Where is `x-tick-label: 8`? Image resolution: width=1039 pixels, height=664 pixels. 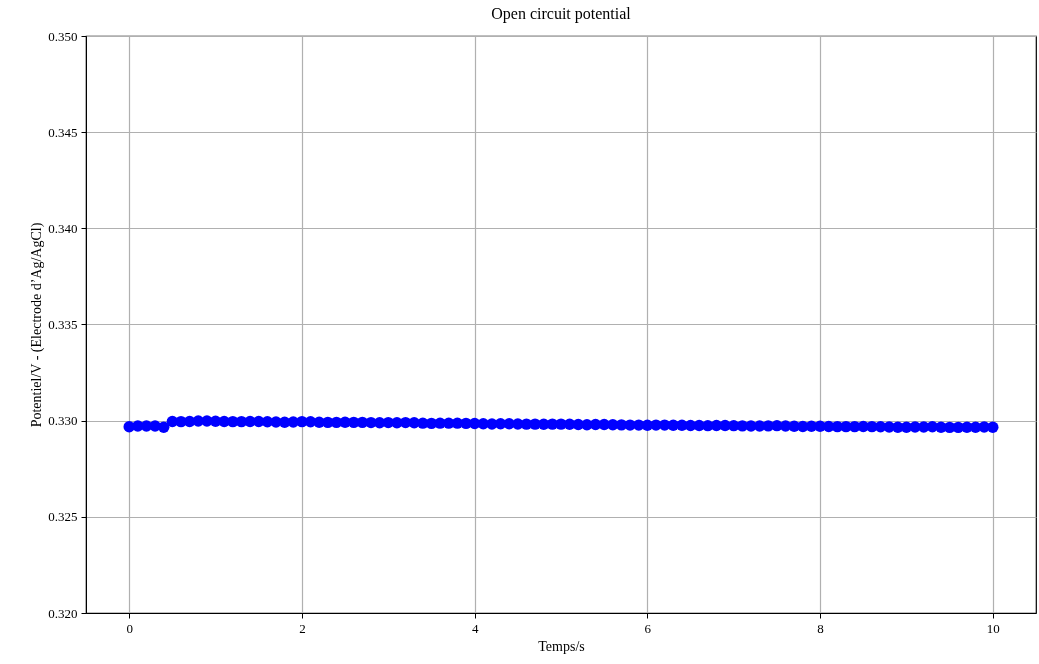 x-tick-label: 8 is located at coordinates (820, 628).